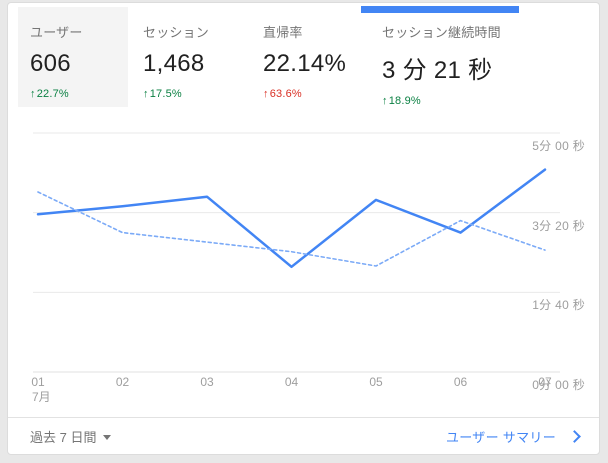  What do you see at coordinates (437, 70) in the screenshot?
I see `metric-value: 3 分 21 秒` at bounding box center [437, 70].